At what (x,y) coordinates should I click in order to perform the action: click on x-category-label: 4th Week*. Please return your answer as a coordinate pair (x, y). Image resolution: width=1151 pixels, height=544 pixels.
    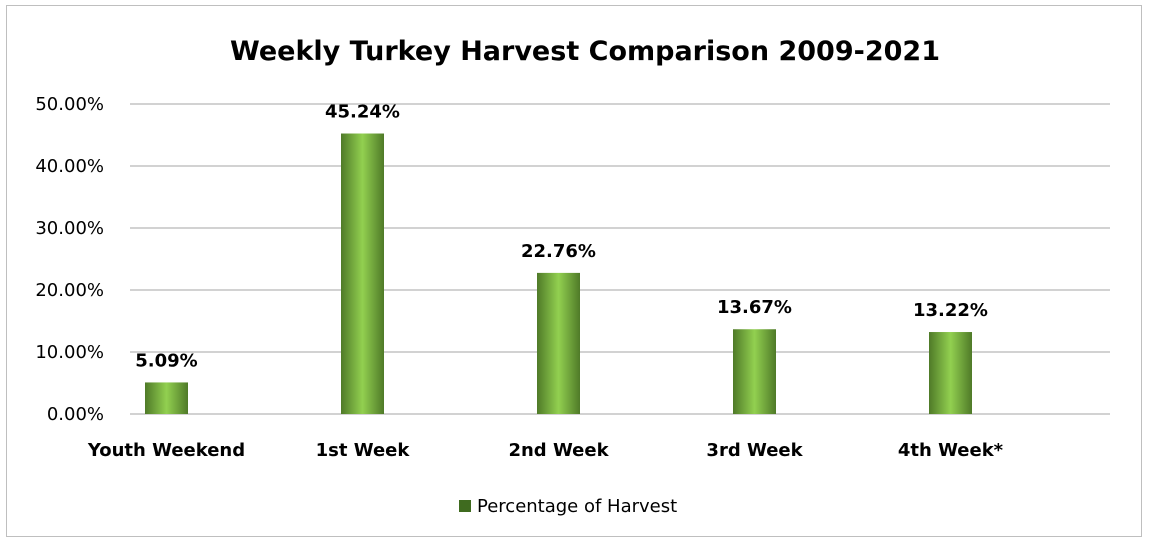
    Looking at the image, I should click on (951, 450).